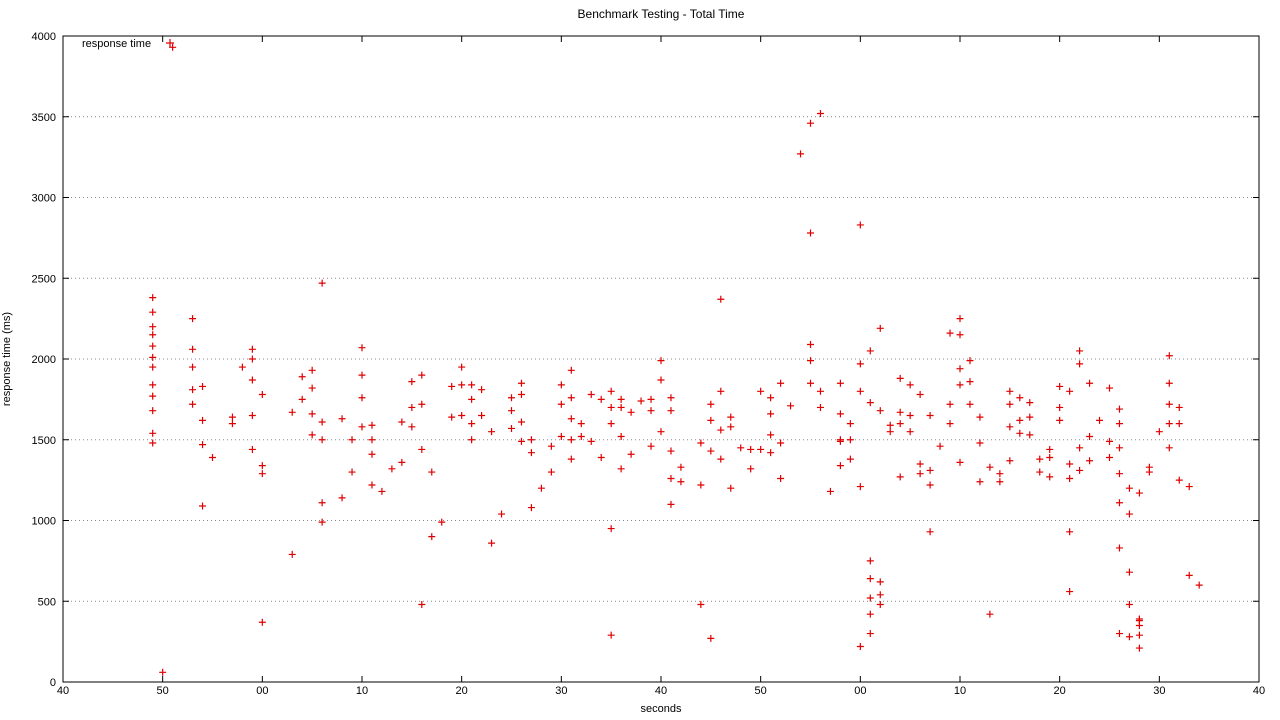 The height and width of the screenshot is (720, 1280). Describe the element at coordinates (761, 691) in the screenshot. I see `x-tick-label: 50` at that location.